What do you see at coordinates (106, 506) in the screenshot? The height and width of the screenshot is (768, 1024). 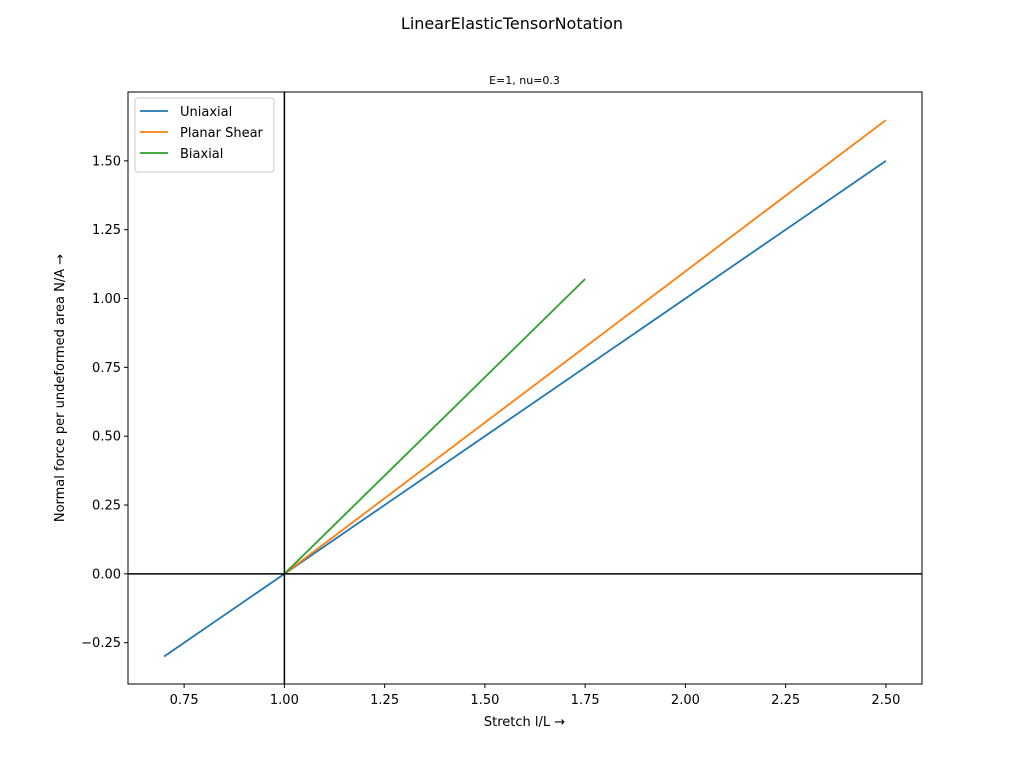 I see `y-tick-label: 0.25` at bounding box center [106, 506].